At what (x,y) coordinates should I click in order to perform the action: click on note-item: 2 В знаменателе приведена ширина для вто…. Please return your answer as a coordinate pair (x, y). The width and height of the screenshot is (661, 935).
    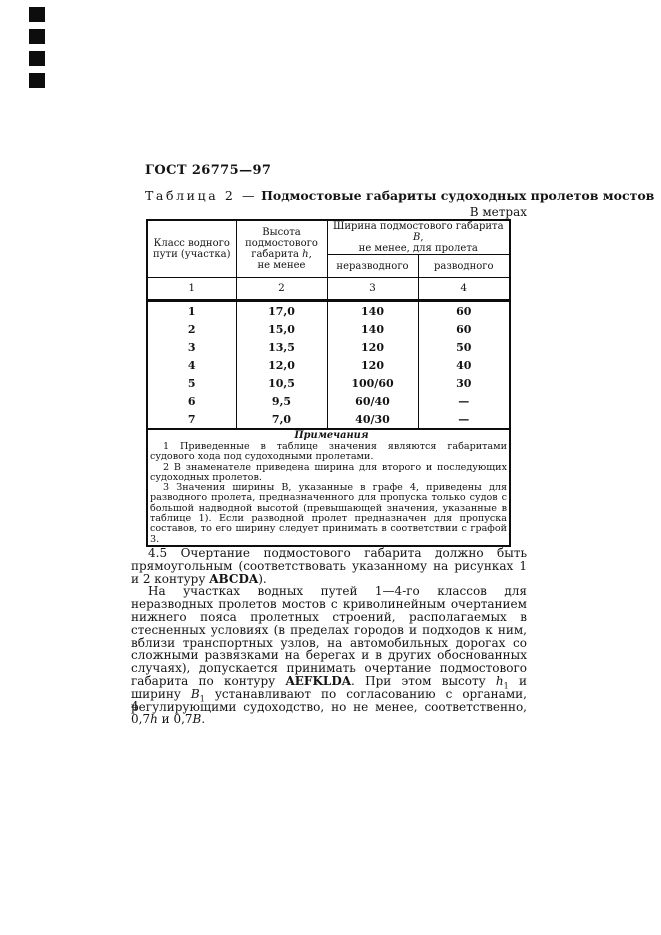
    Looking at the image, I should click on (328, 472).